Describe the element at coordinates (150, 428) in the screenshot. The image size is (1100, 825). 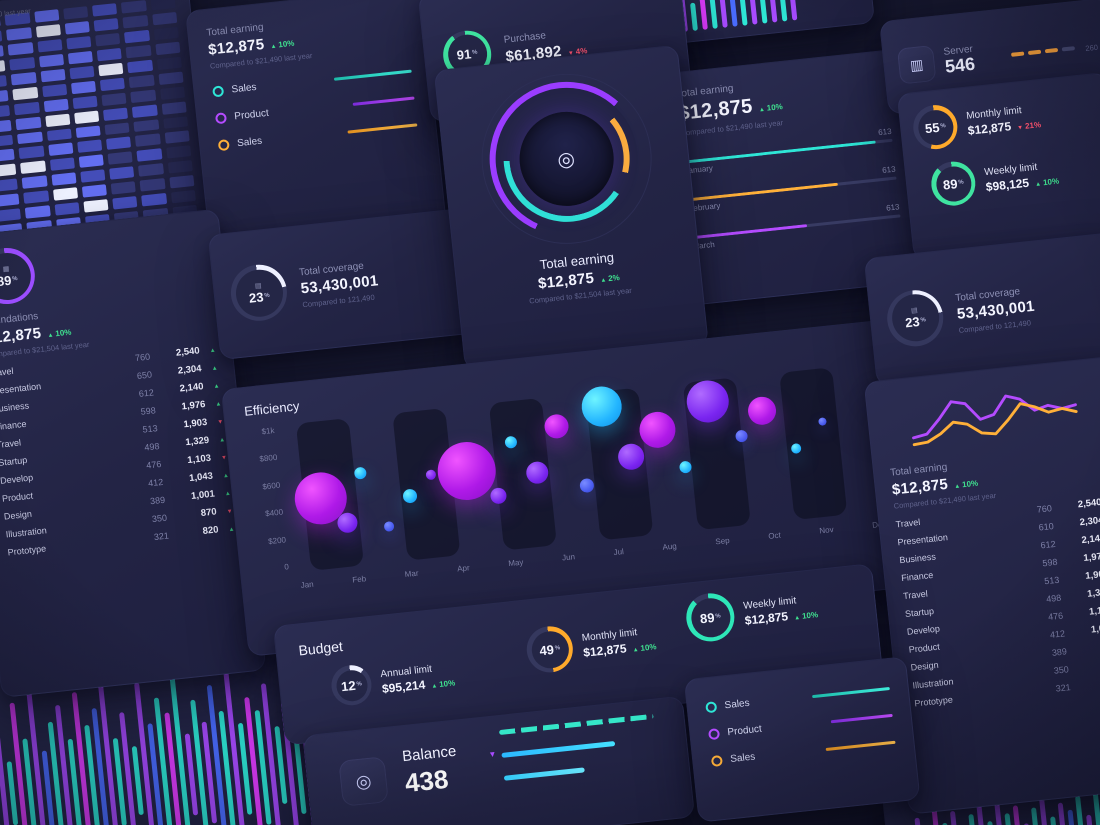
I see `row-value-1: 513` at that location.